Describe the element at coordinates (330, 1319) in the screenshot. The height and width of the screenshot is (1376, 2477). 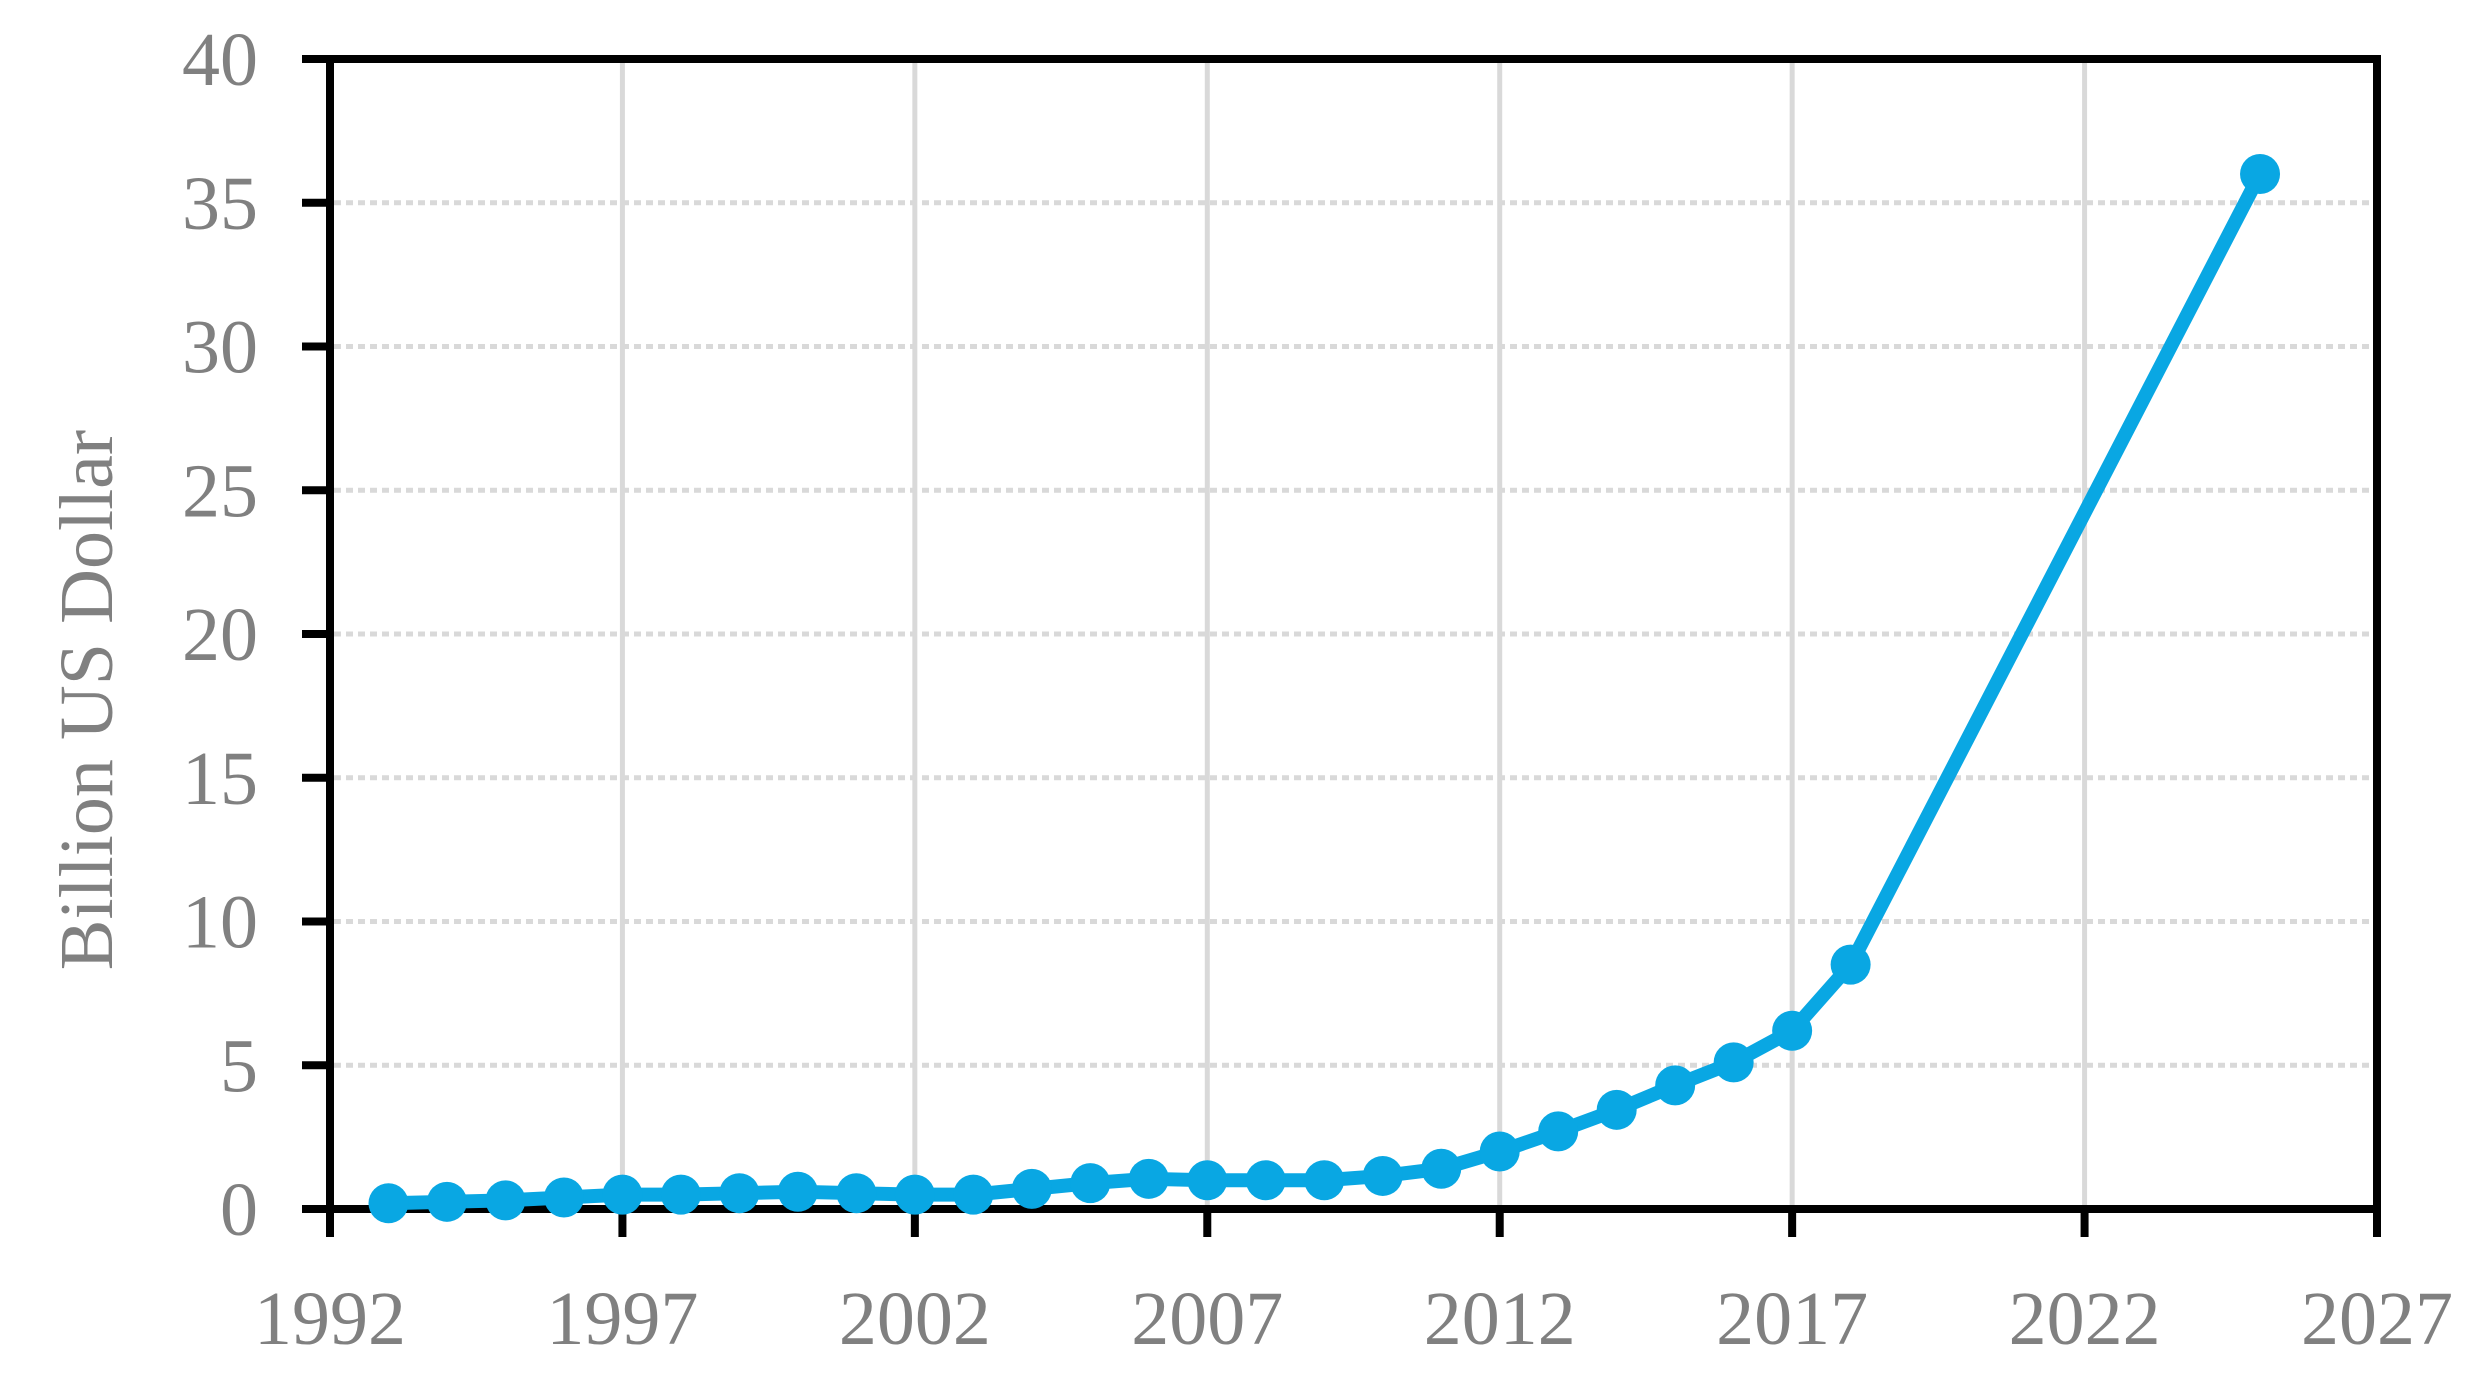
I see `x-tick-label: 1992` at that location.